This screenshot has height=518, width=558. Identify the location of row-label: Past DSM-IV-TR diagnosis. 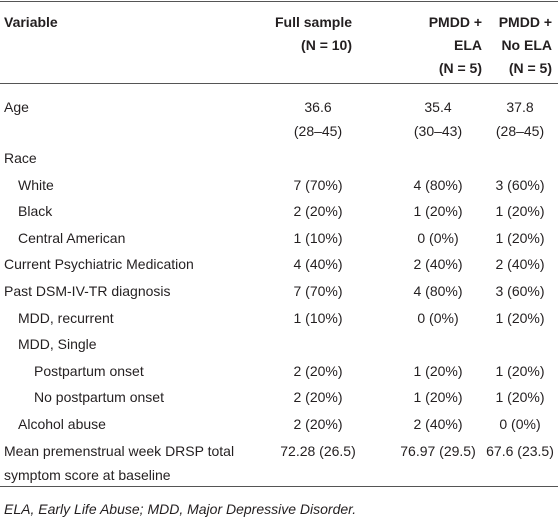
(87, 291).